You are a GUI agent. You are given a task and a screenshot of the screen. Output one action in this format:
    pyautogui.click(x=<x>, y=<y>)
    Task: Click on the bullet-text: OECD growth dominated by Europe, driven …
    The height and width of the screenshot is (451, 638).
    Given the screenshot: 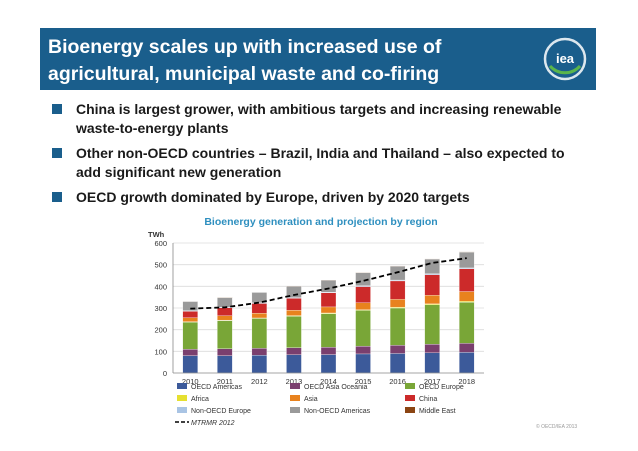 What is the action you would take?
    pyautogui.click(x=273, y=197)
    